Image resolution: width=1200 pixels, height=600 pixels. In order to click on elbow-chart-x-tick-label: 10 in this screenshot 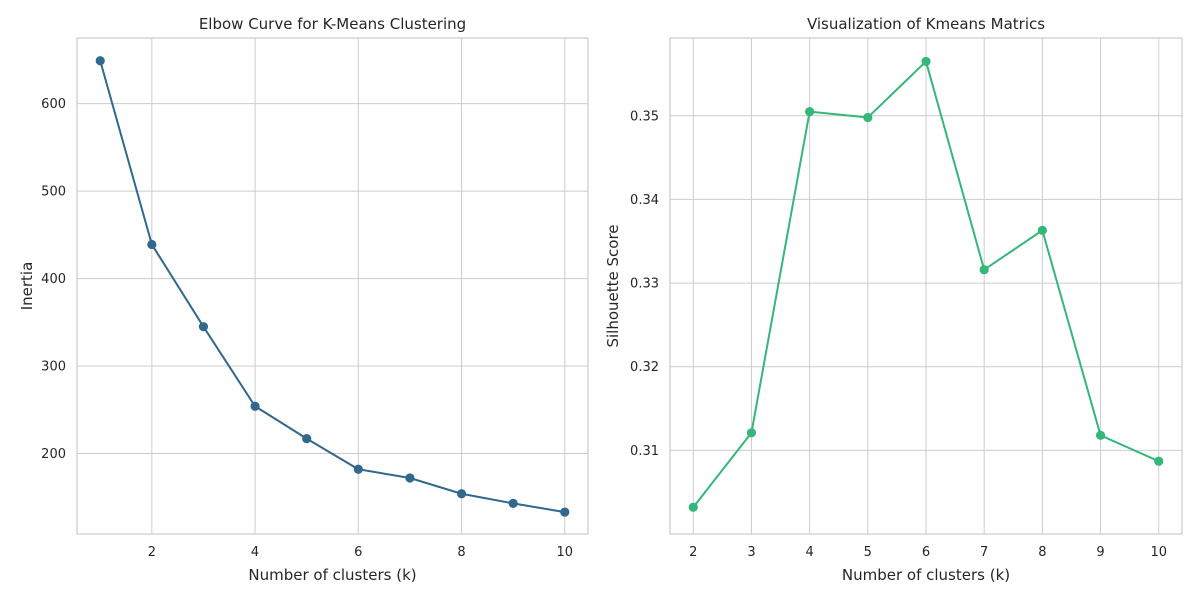, I will do `click(564, 552)`.